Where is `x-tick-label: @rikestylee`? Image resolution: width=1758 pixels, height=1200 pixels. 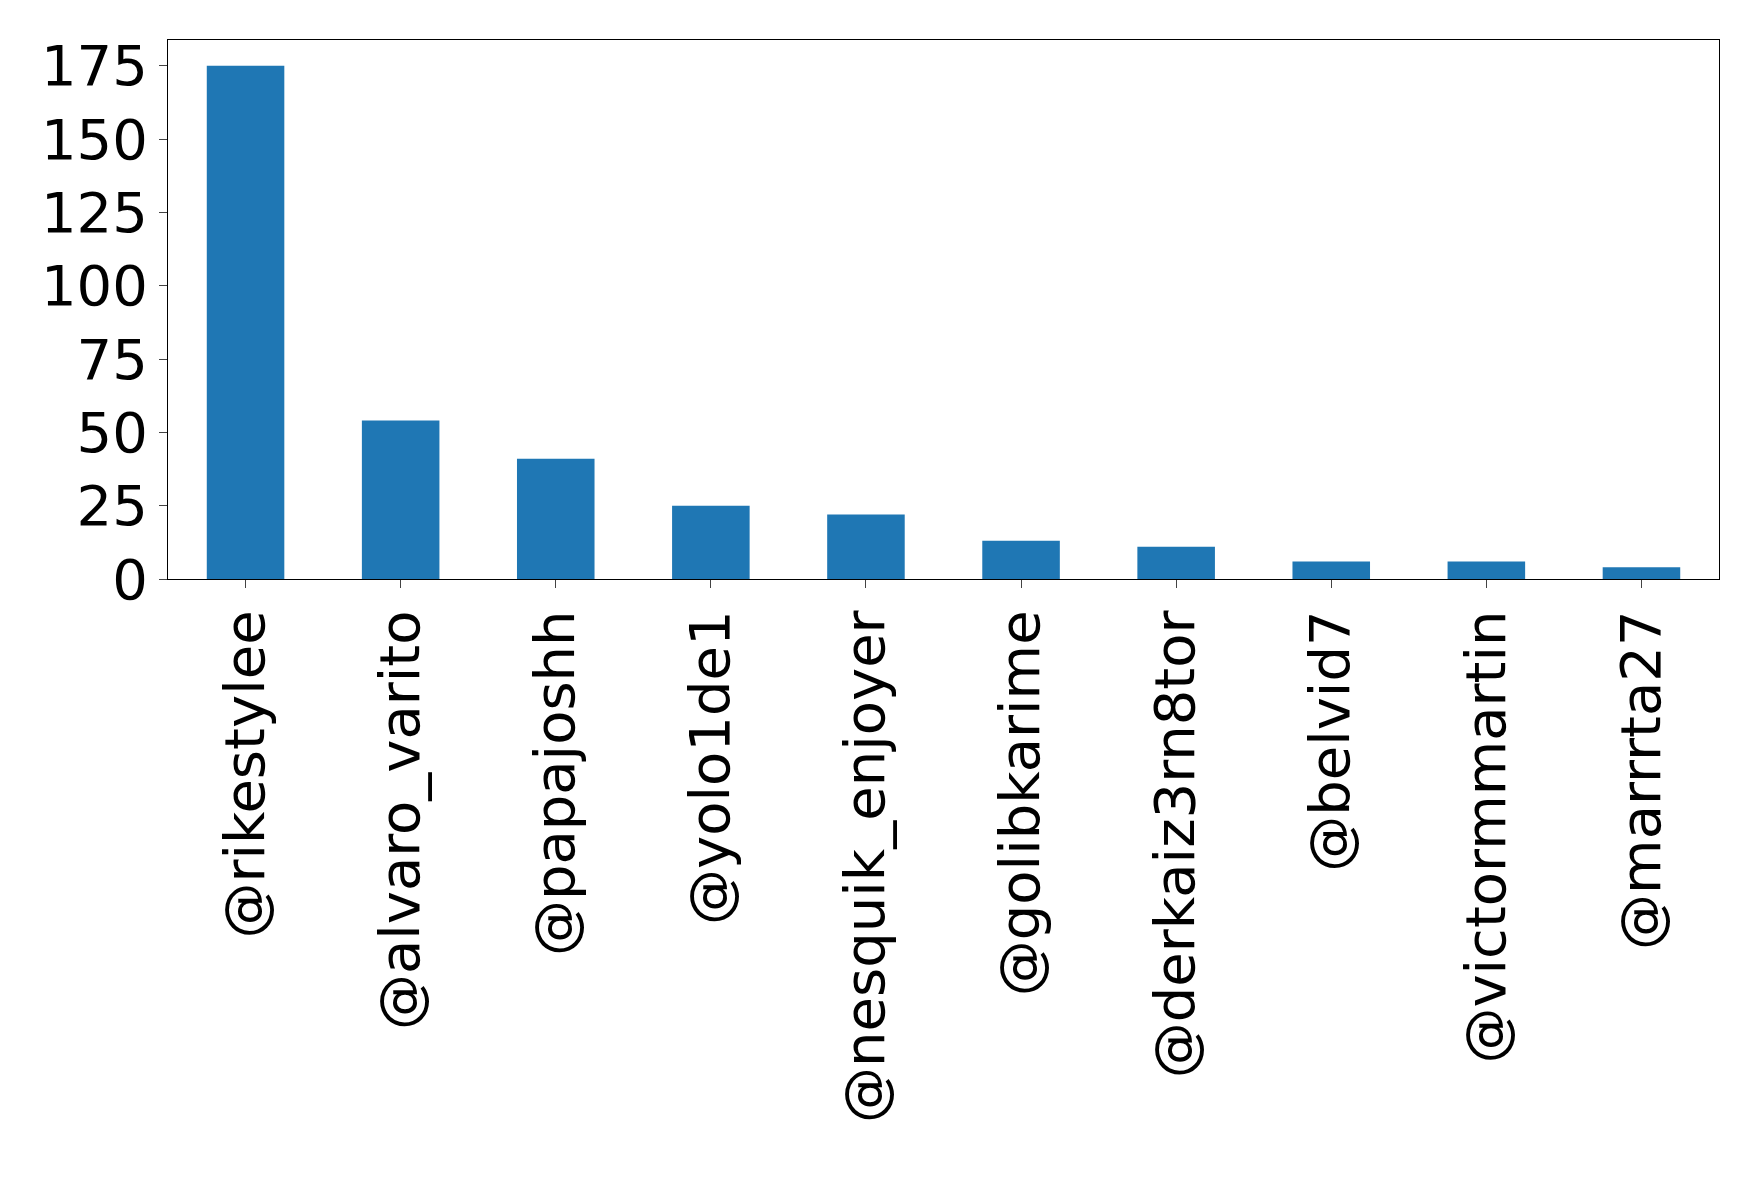
x-tick-label: @rikestylee is located at coordinates (244, 774).